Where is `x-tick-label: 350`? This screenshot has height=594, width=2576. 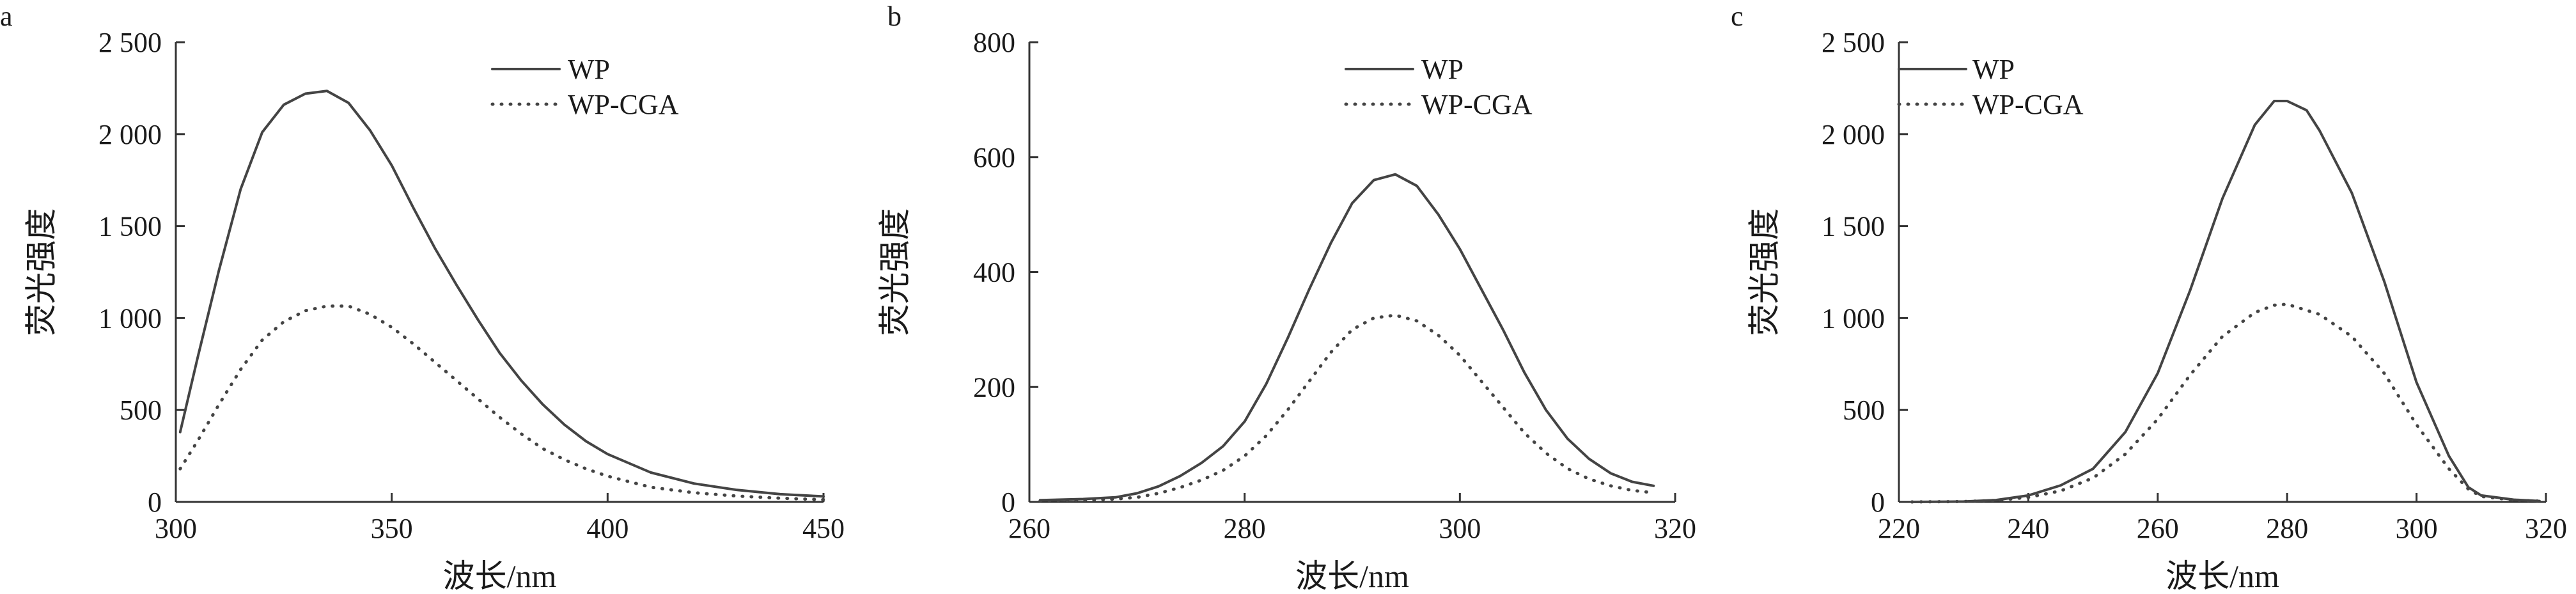 x-tick-label: 350 is located at coordinates (392, 528).